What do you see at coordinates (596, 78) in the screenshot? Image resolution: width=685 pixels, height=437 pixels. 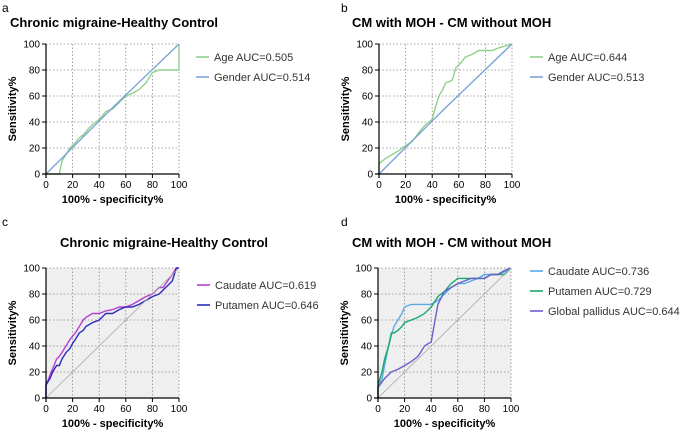 I see `legend-label-2: Gender AUC=0.513` at bounding box center [596, 78].